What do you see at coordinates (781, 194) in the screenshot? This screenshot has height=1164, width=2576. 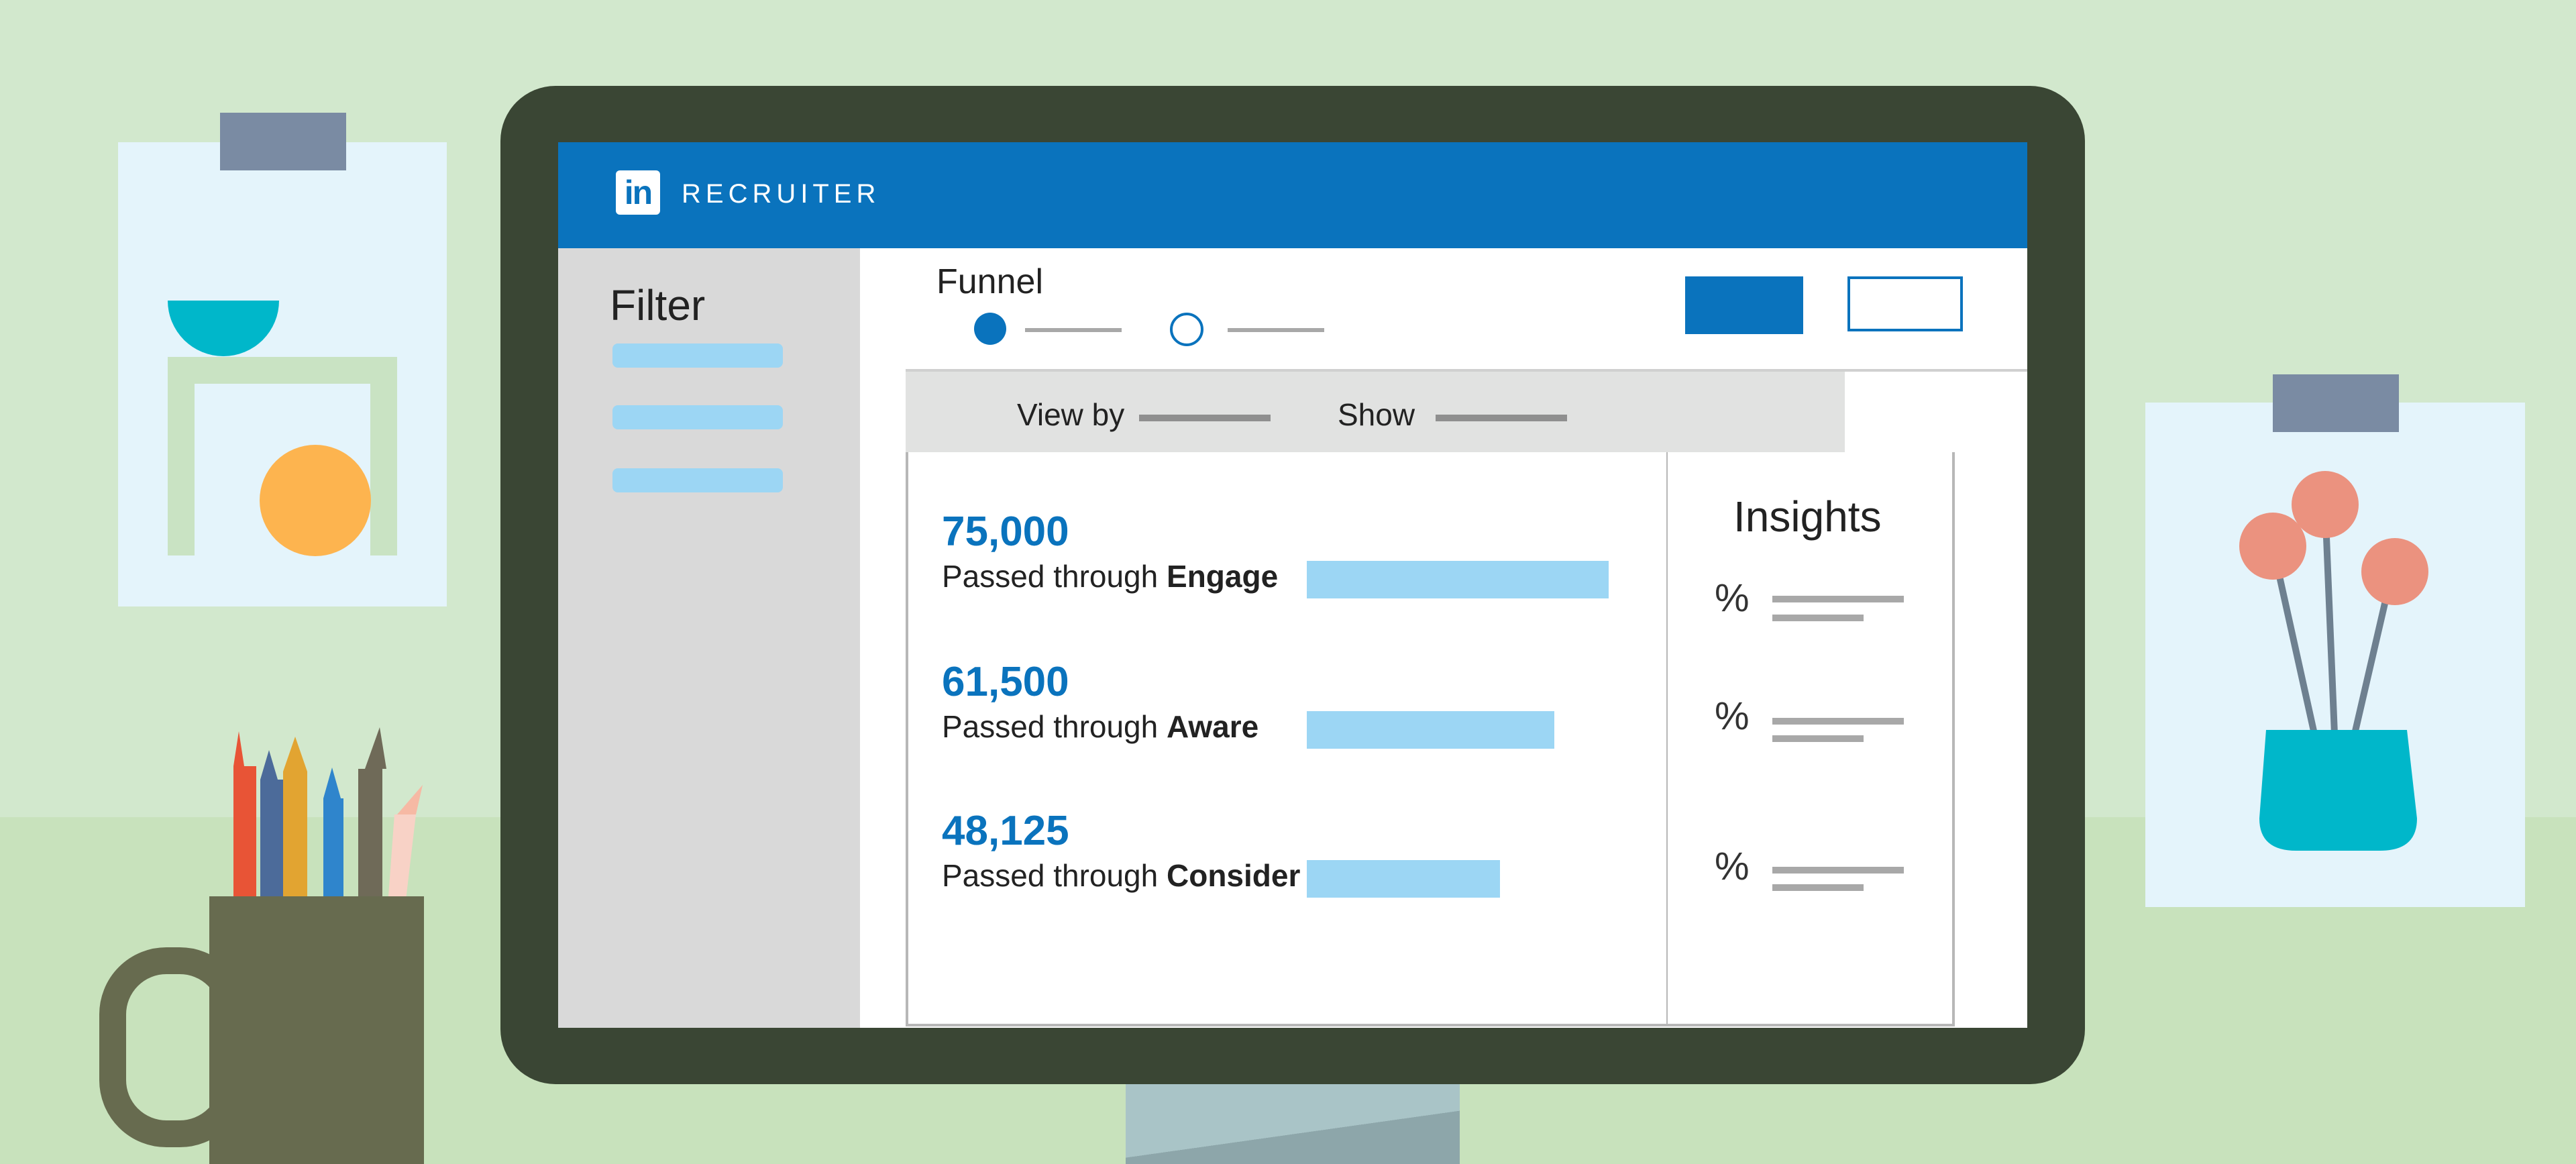 I see `app-brand-title: RECRUITER` at bounding box center [781, 194].